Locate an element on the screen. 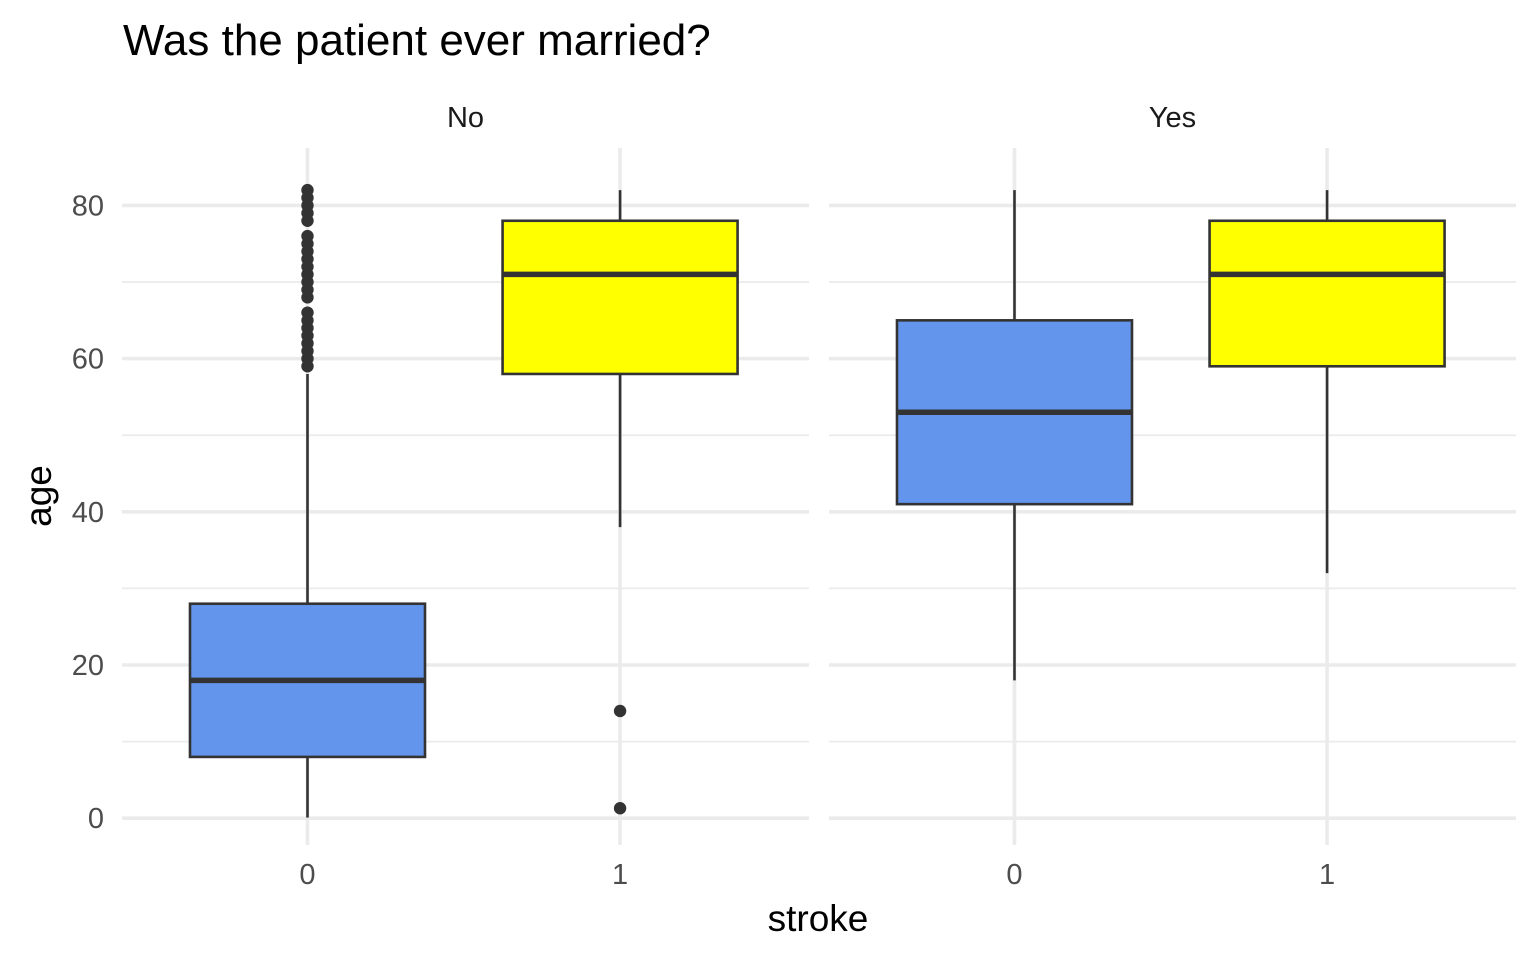  facet-strip-label: No is located at coordinates (465, 118).